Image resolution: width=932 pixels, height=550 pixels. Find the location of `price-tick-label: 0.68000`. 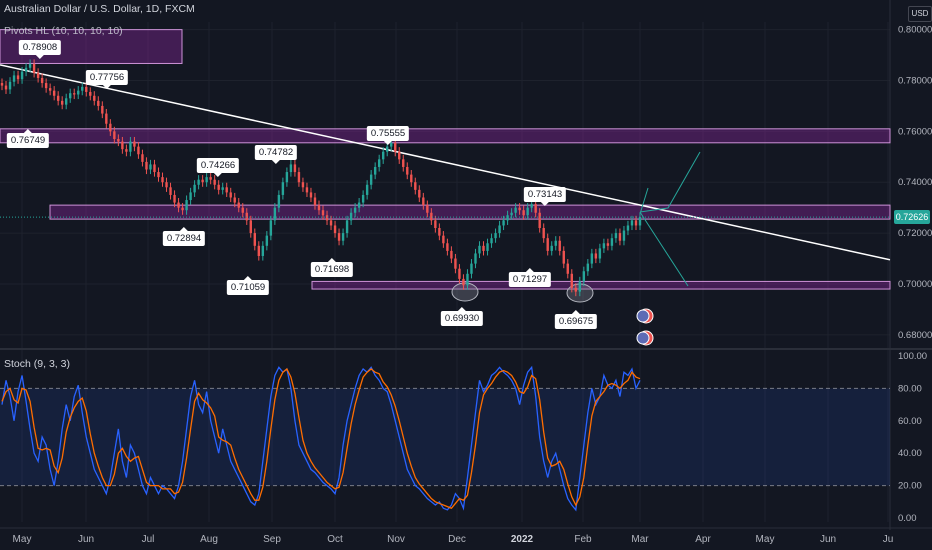

price-tick-label: 0.68000 is located at coordinates (915, 335).